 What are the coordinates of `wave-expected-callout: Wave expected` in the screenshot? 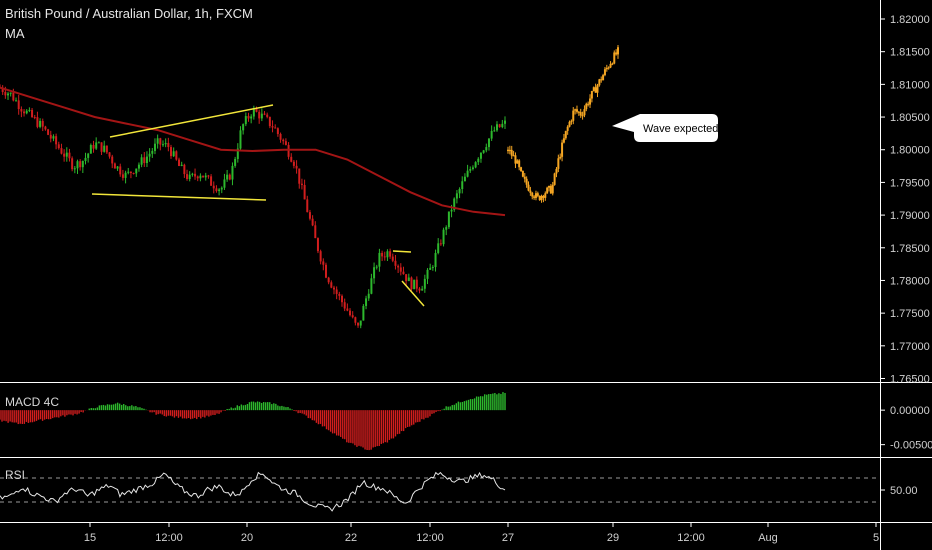 It's located at (665, 128).